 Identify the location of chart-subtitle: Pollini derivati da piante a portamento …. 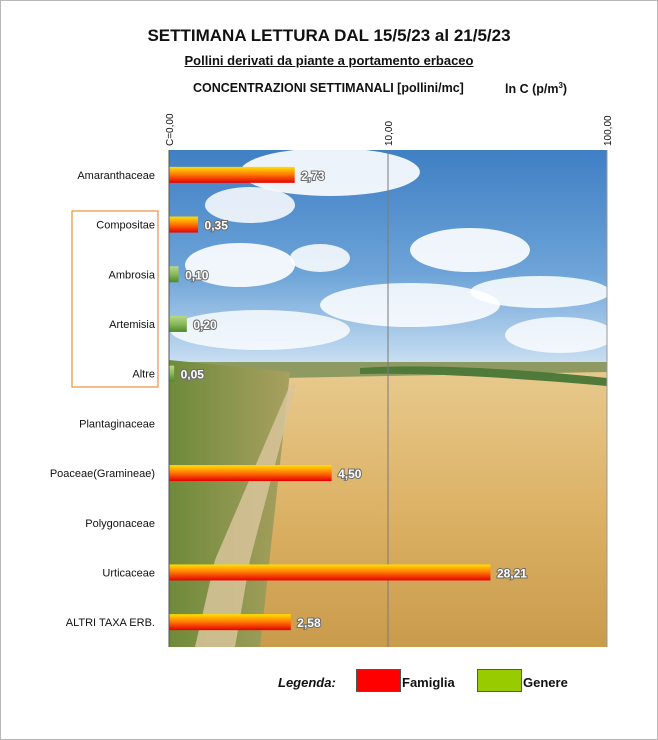
(329, 60).